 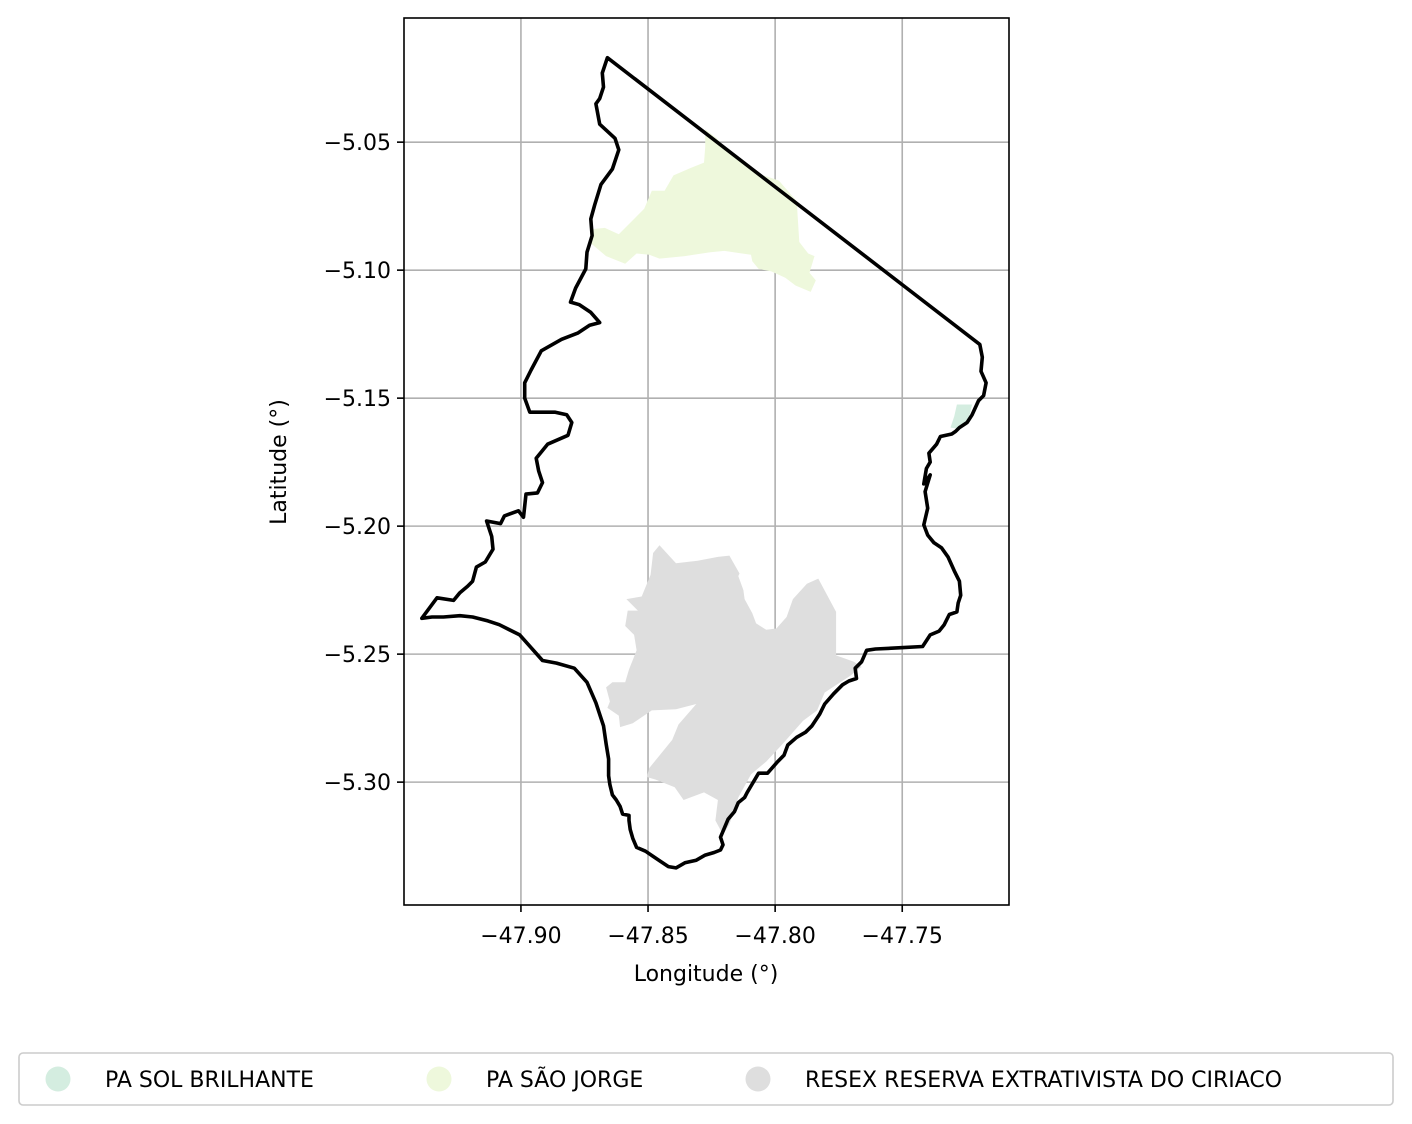 What do you see at coordinates (357, 783) in the screenshot?
I see `y-tick-label: −5.30` at bounding box center [357, 783].